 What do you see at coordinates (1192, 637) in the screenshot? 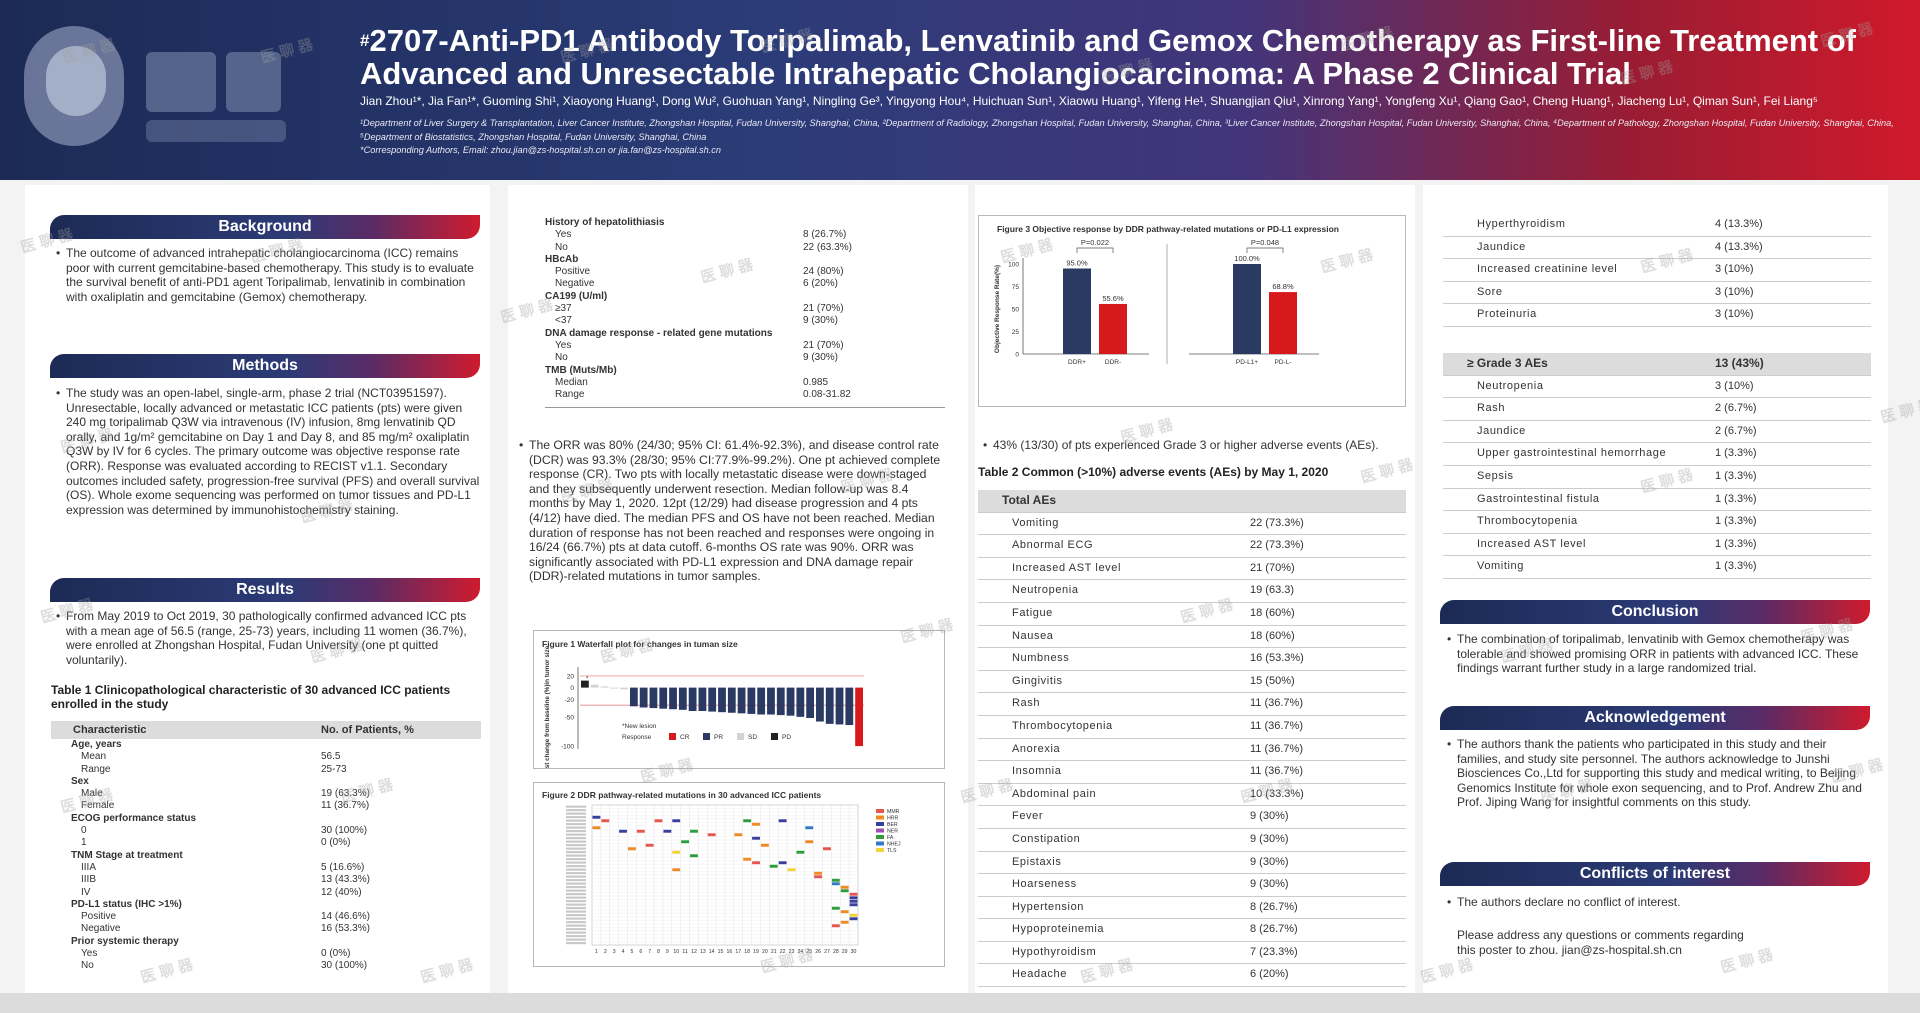
I see `ae-row: Nausea 18 (60%)` at bounding box center [1192, 637].